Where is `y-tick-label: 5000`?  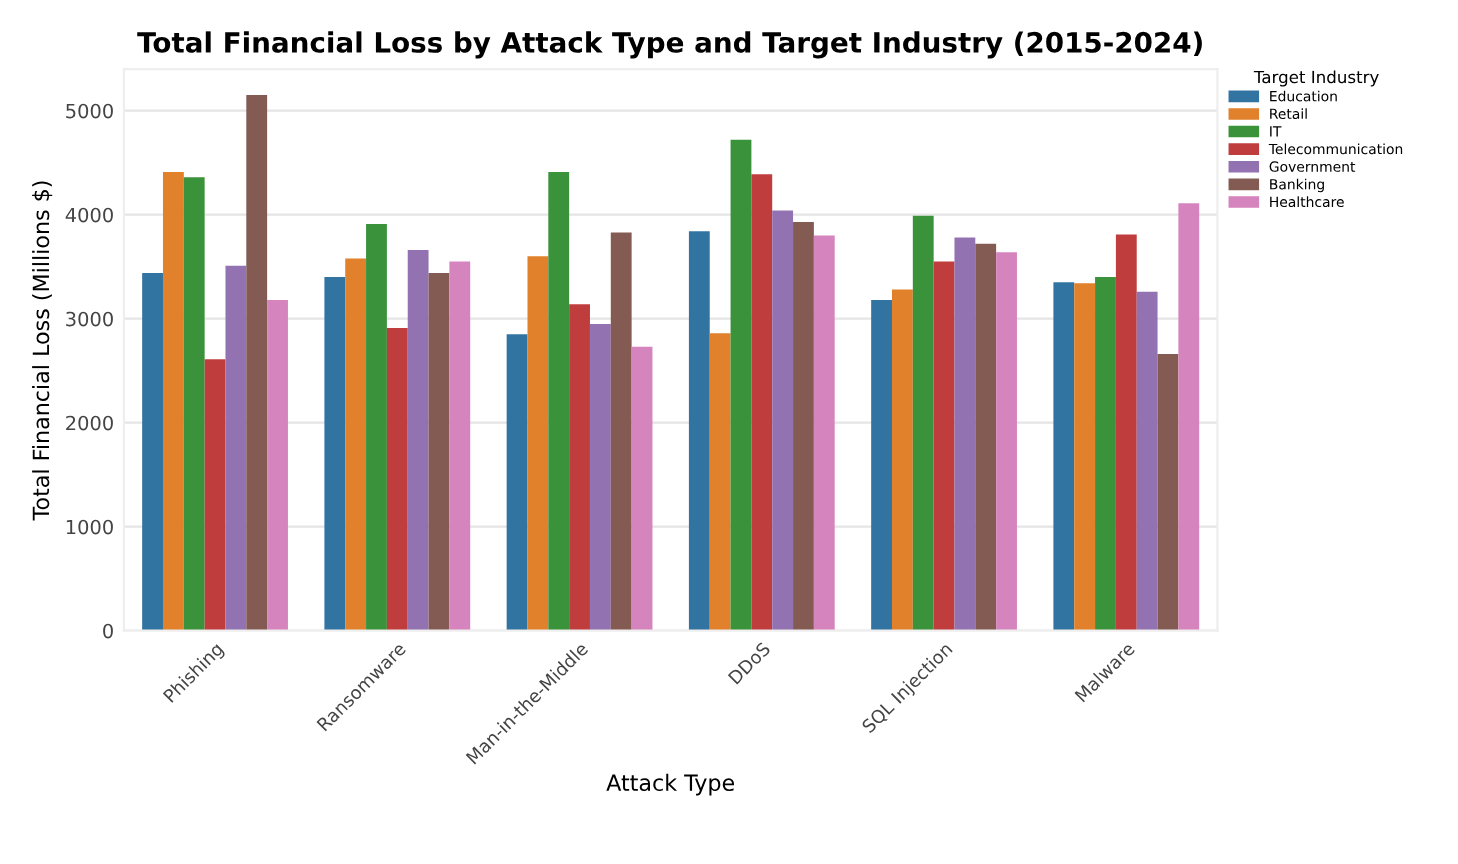
y-tick-label: 5000 is located at coordinates (89, 111).